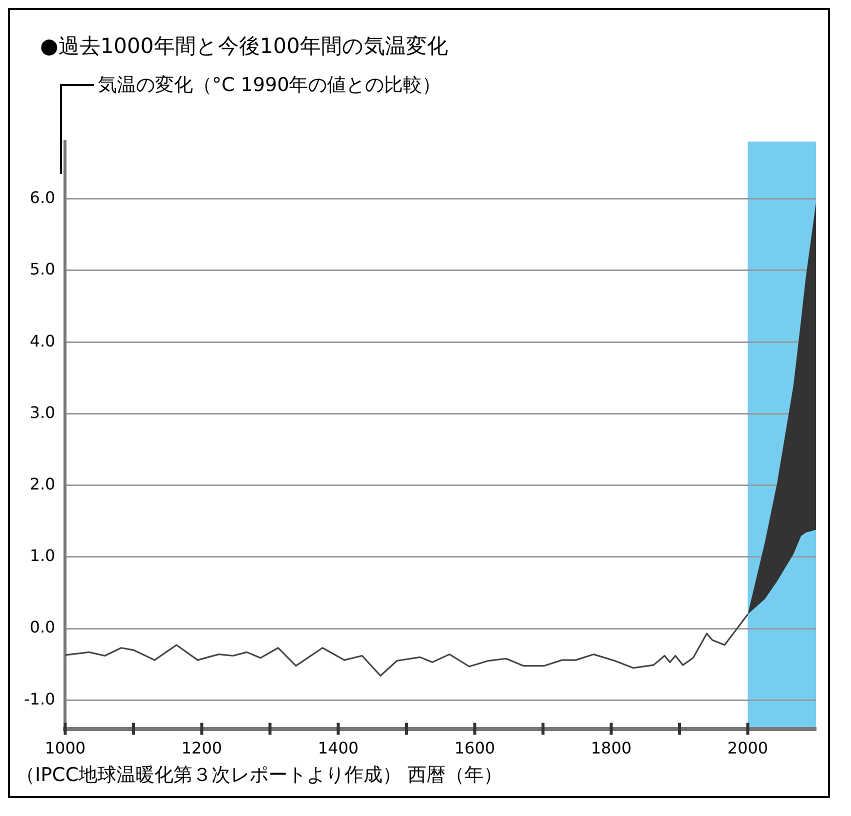 This screenshot has width=851, height=816. Describe the element at coordinates (270, 85) in the screenshot. I see `y-axis-title: 気温の変化（°C 1990年の値との比較）` at that location.